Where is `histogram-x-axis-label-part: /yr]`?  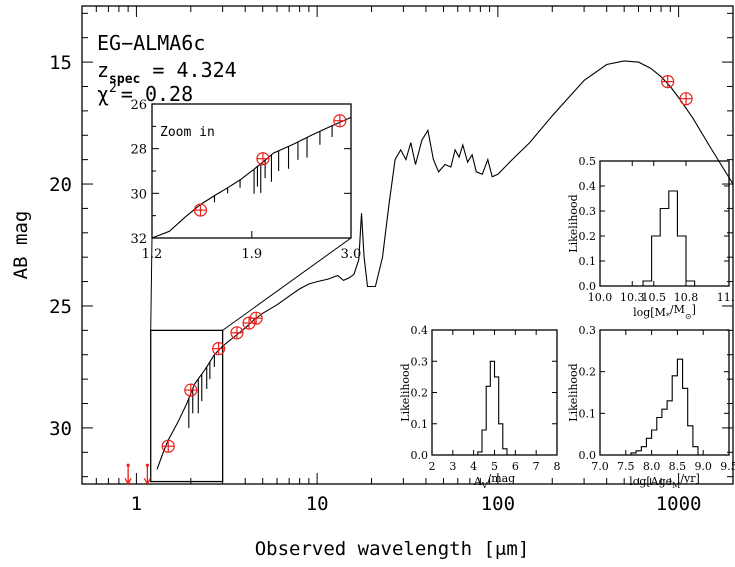
histogram-x-axis-label-part: /yr] is located at coordinates (689, 478).